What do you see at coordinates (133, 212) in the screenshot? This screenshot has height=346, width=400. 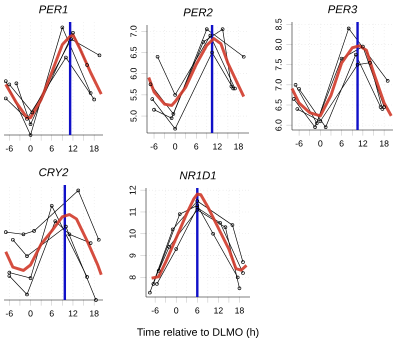 I see `y-tick-label: 11` at bounding box center [133, 212].